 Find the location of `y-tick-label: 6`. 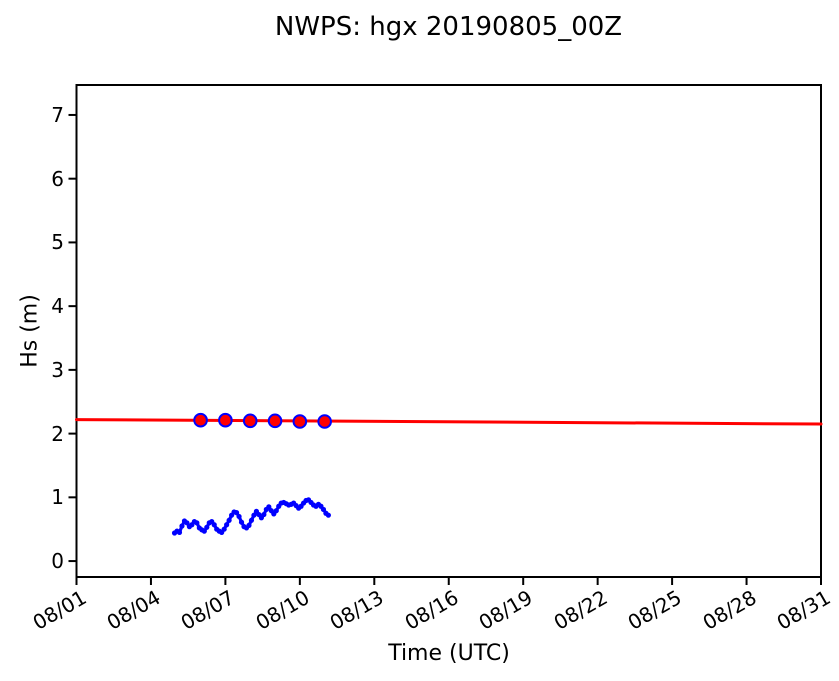

y-tick-label: 6 is located at coordinates (57, 178).